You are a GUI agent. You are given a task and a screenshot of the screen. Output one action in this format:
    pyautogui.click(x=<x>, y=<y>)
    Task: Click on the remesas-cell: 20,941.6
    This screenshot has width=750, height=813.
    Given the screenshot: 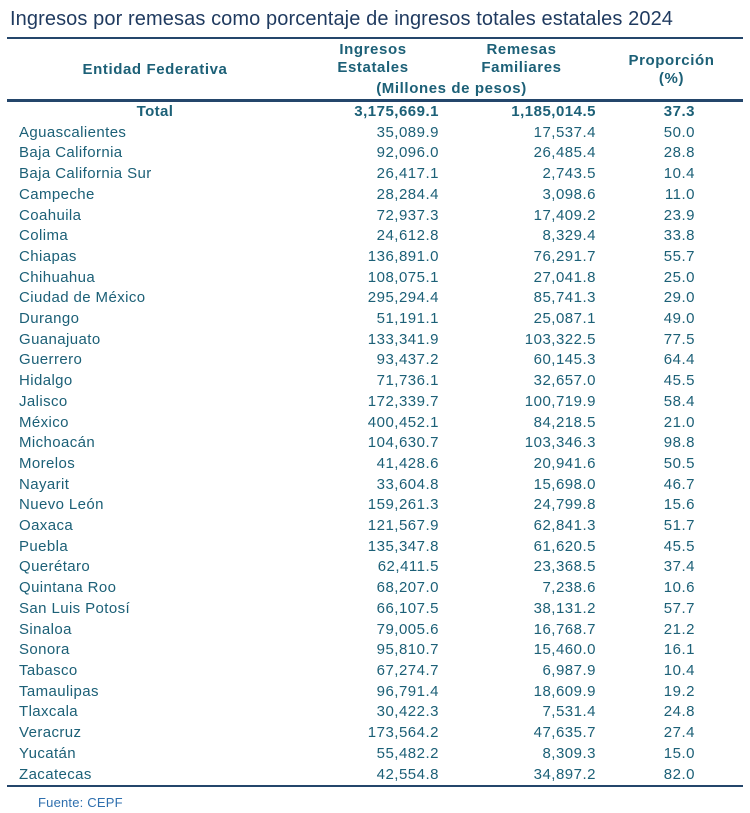 What is the action you would take?
    pyautogui.click(x=564, y=463)
    